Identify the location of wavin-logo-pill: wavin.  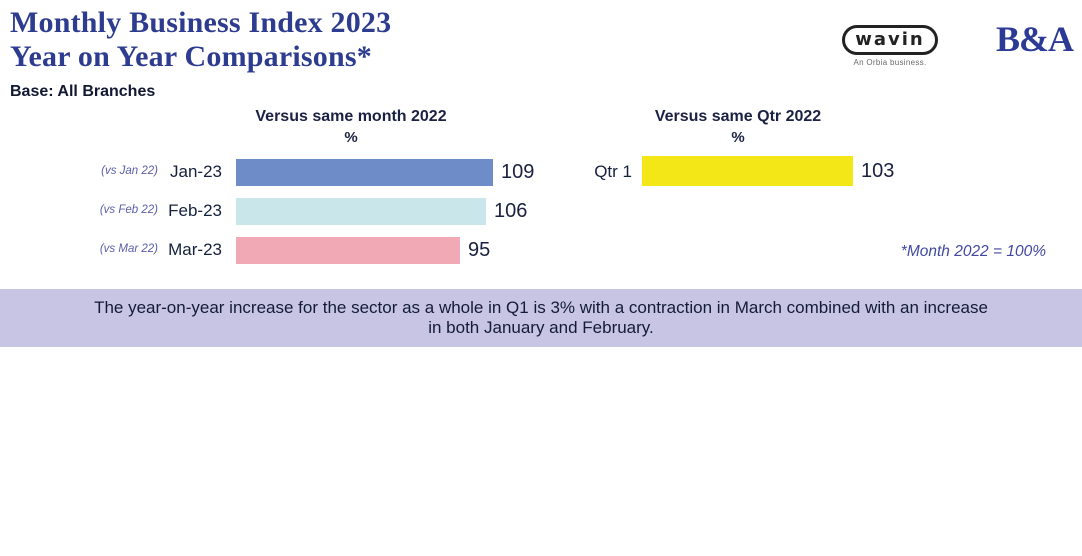
(890, 40).